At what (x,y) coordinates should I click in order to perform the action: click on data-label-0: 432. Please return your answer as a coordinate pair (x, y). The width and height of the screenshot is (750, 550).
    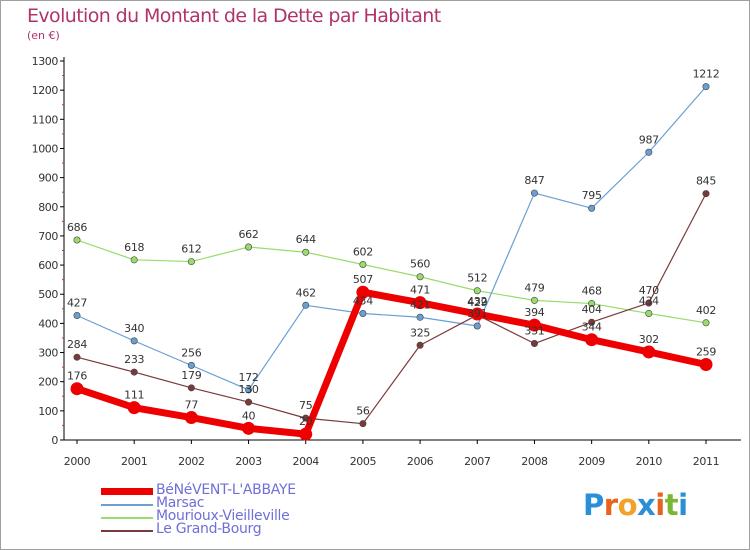
    Looking at the image, I should click on (477, 301).